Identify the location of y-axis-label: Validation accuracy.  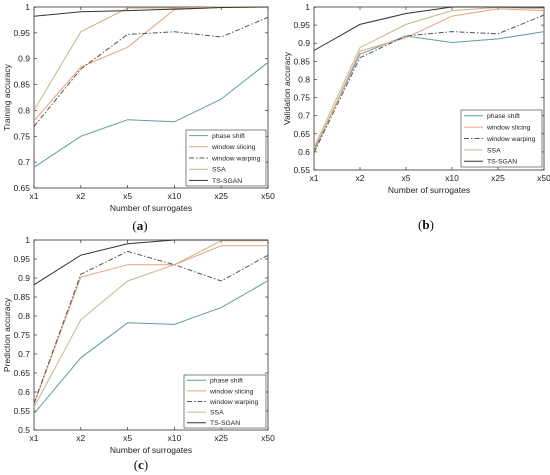
(287, 88).